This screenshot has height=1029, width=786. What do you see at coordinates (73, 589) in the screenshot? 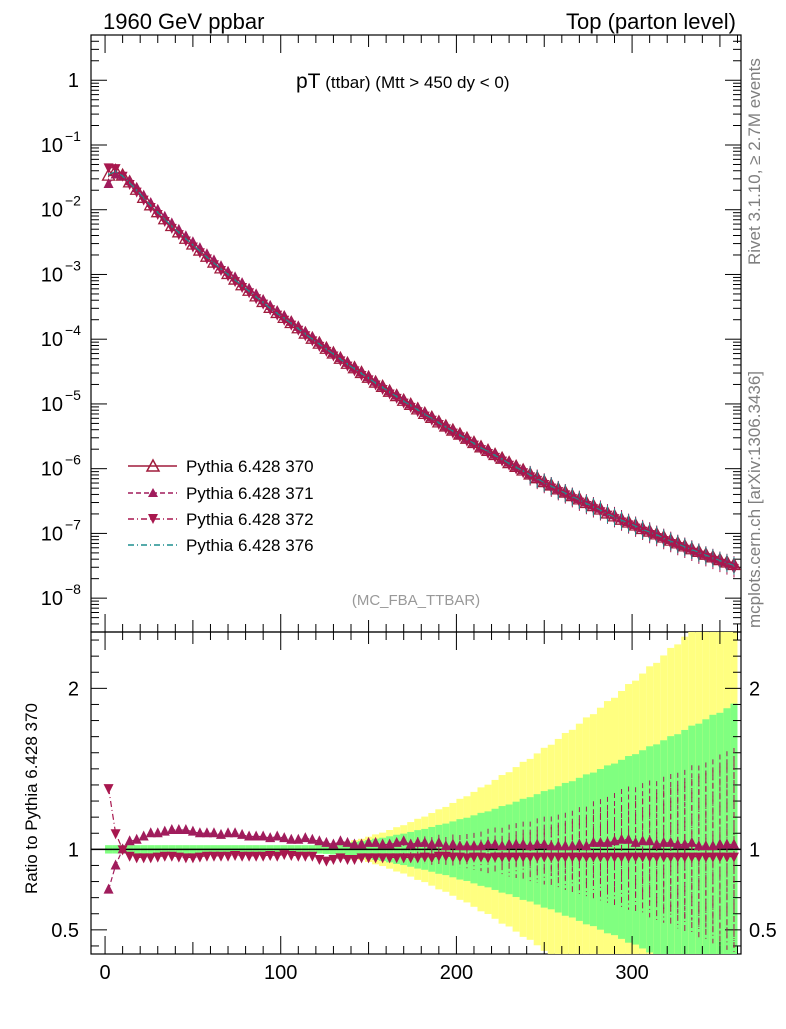
I see `y-tick-exponent: −8` at bounding box center [73, 589].